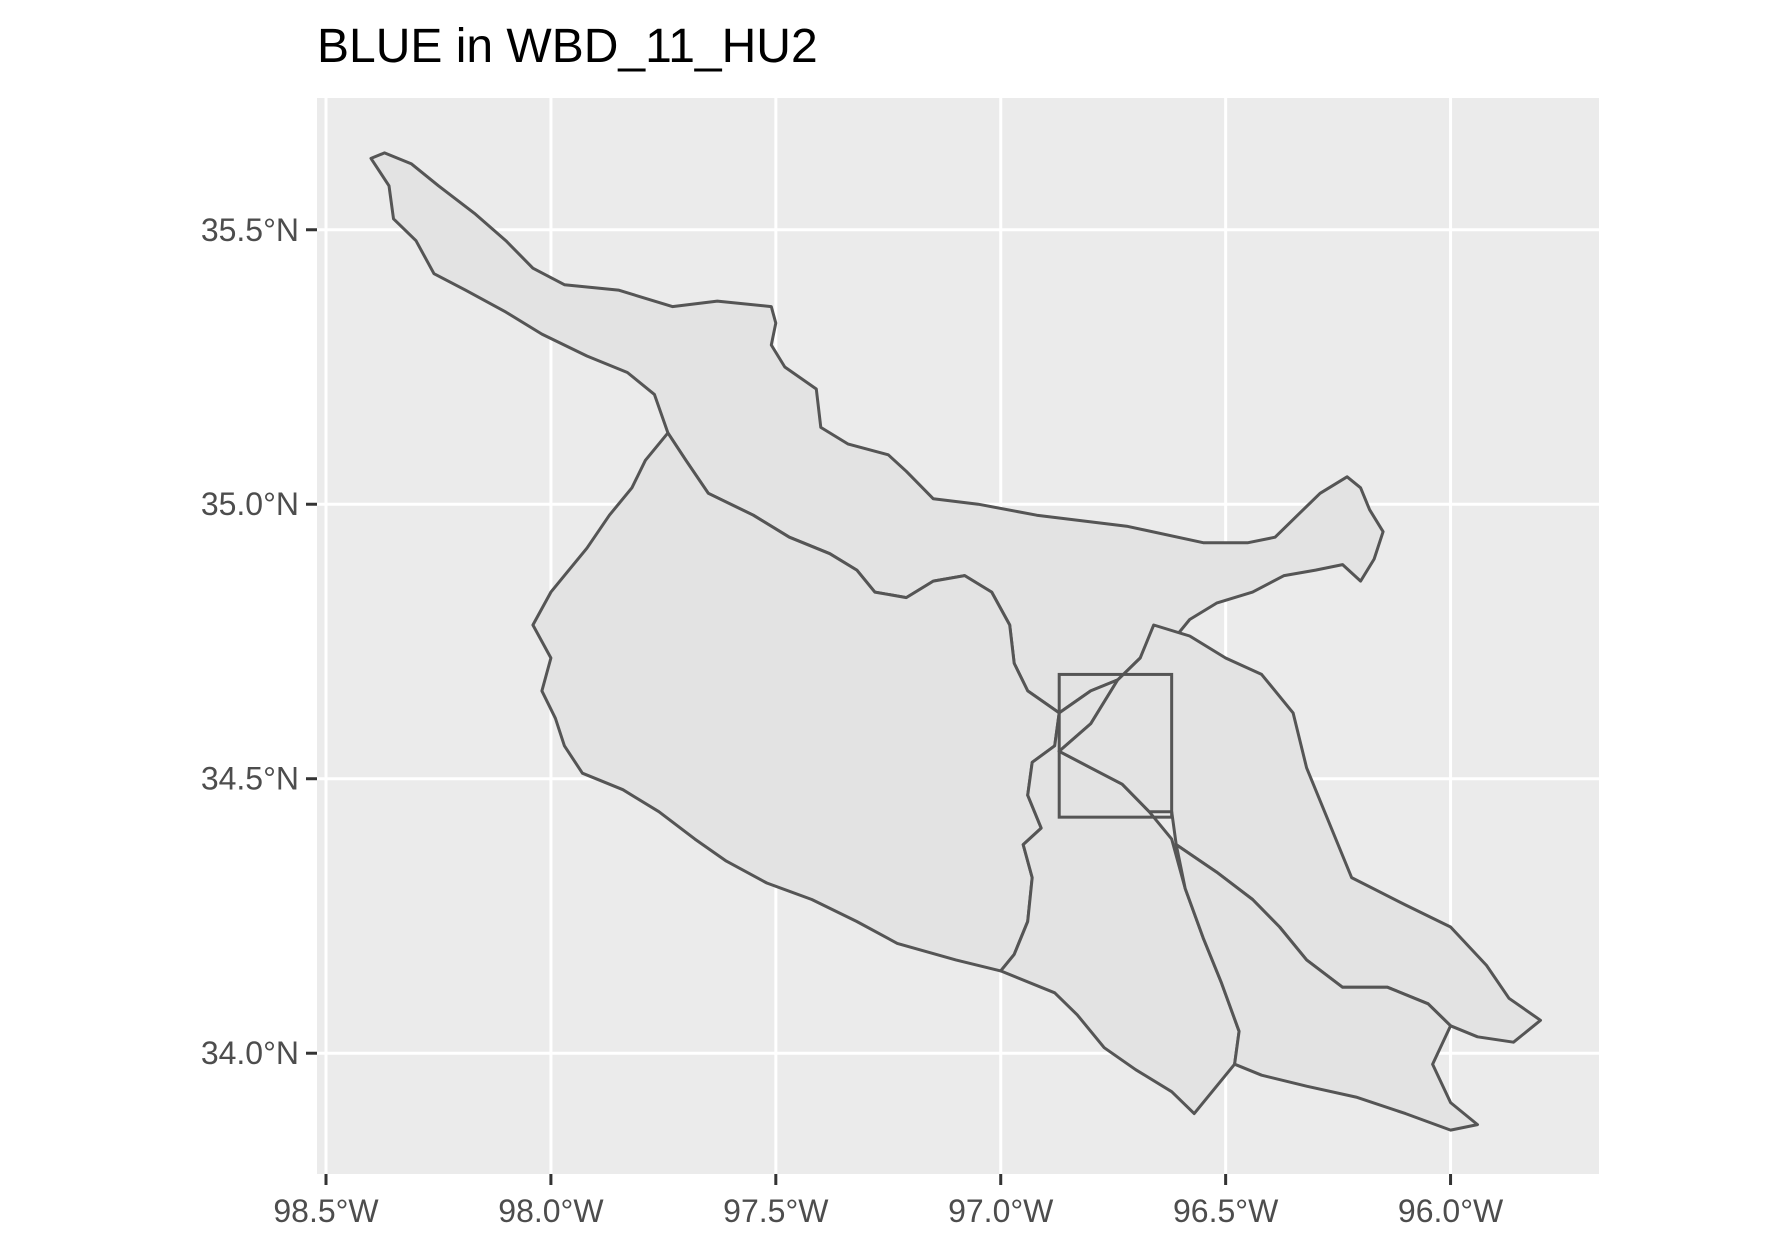  Describe the element at coordinates (551, 1211) in the screenshot. I see `x-tick-label: 98.0°W` at that location.